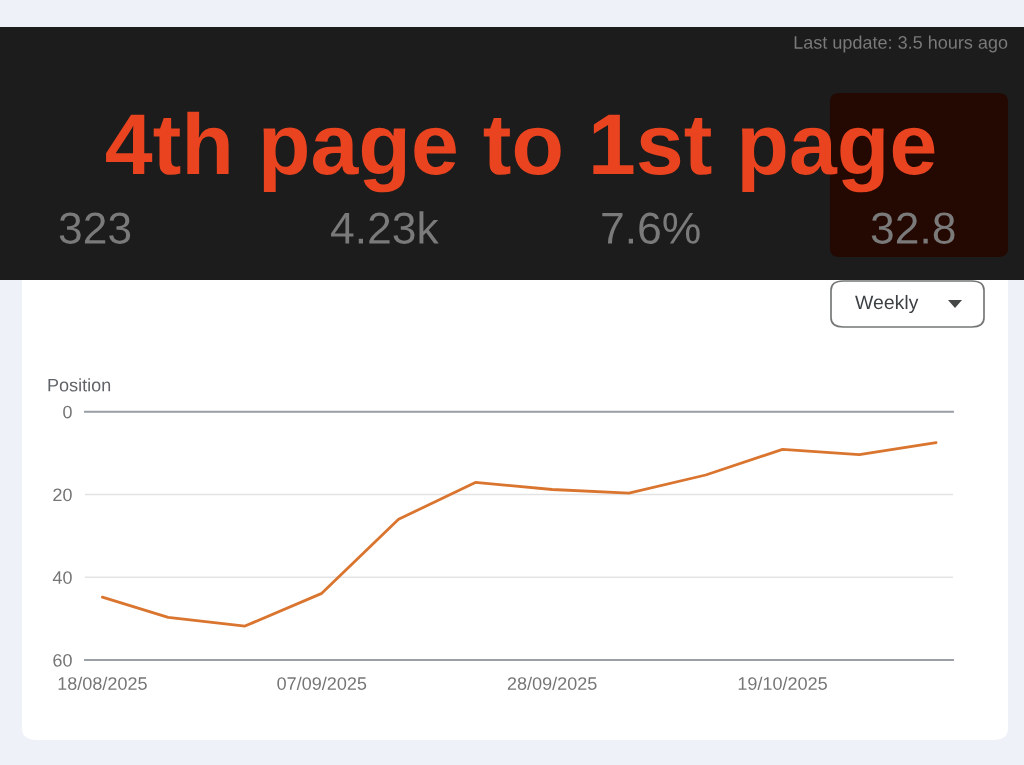  Describe the element at coordinates (67, 412) in the screenshot. I see `y-tick-label: 0` at that location.